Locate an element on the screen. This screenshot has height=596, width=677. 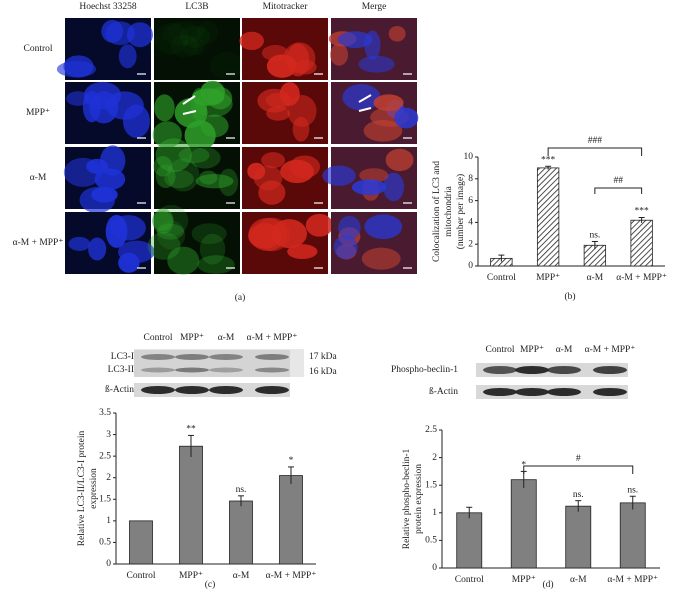
significance-label: ns. is located at coordinates (241, 490).